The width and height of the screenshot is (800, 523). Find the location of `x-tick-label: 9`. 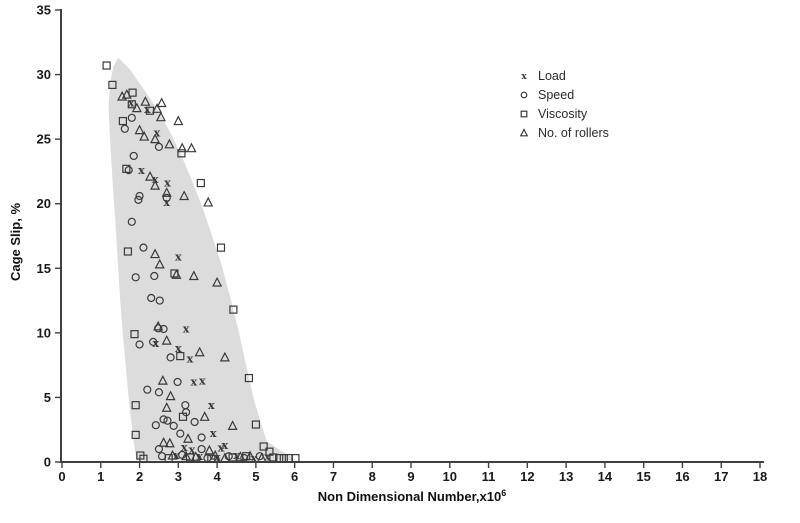

x-tick-label: 9 is located at coordinates (410, 476).